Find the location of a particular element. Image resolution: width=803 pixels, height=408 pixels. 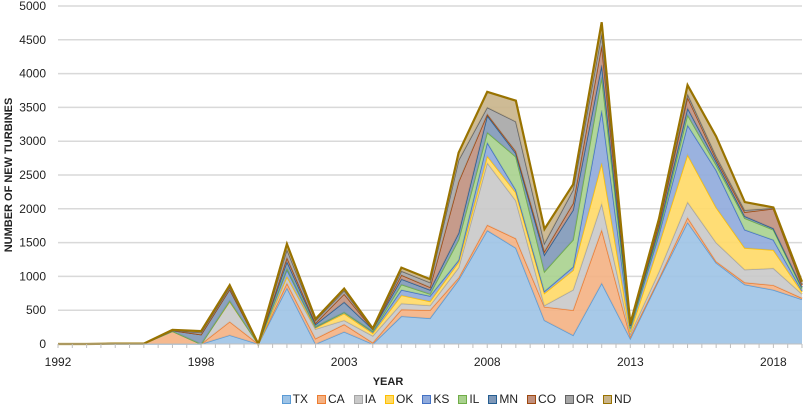

x-tick-label: 2013 is located at coordinates (630, 362).